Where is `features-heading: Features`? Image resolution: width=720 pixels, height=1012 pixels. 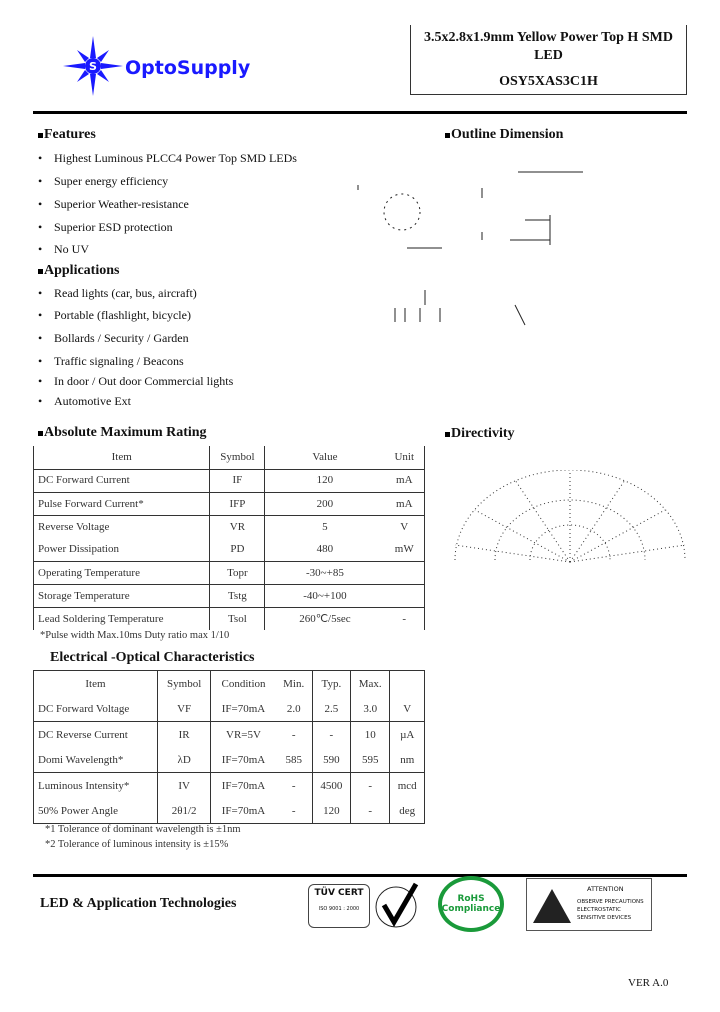 features-heading: Features is located at coordinates (67, 135).